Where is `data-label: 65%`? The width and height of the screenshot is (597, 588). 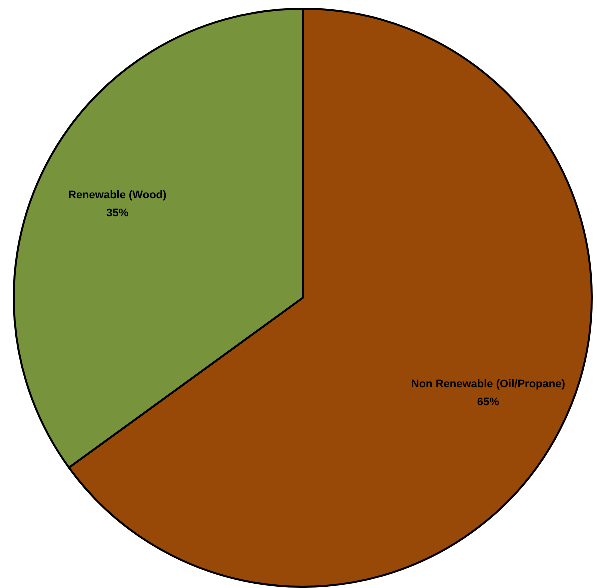 data-label: 65% is located at coordinates (488, 402).